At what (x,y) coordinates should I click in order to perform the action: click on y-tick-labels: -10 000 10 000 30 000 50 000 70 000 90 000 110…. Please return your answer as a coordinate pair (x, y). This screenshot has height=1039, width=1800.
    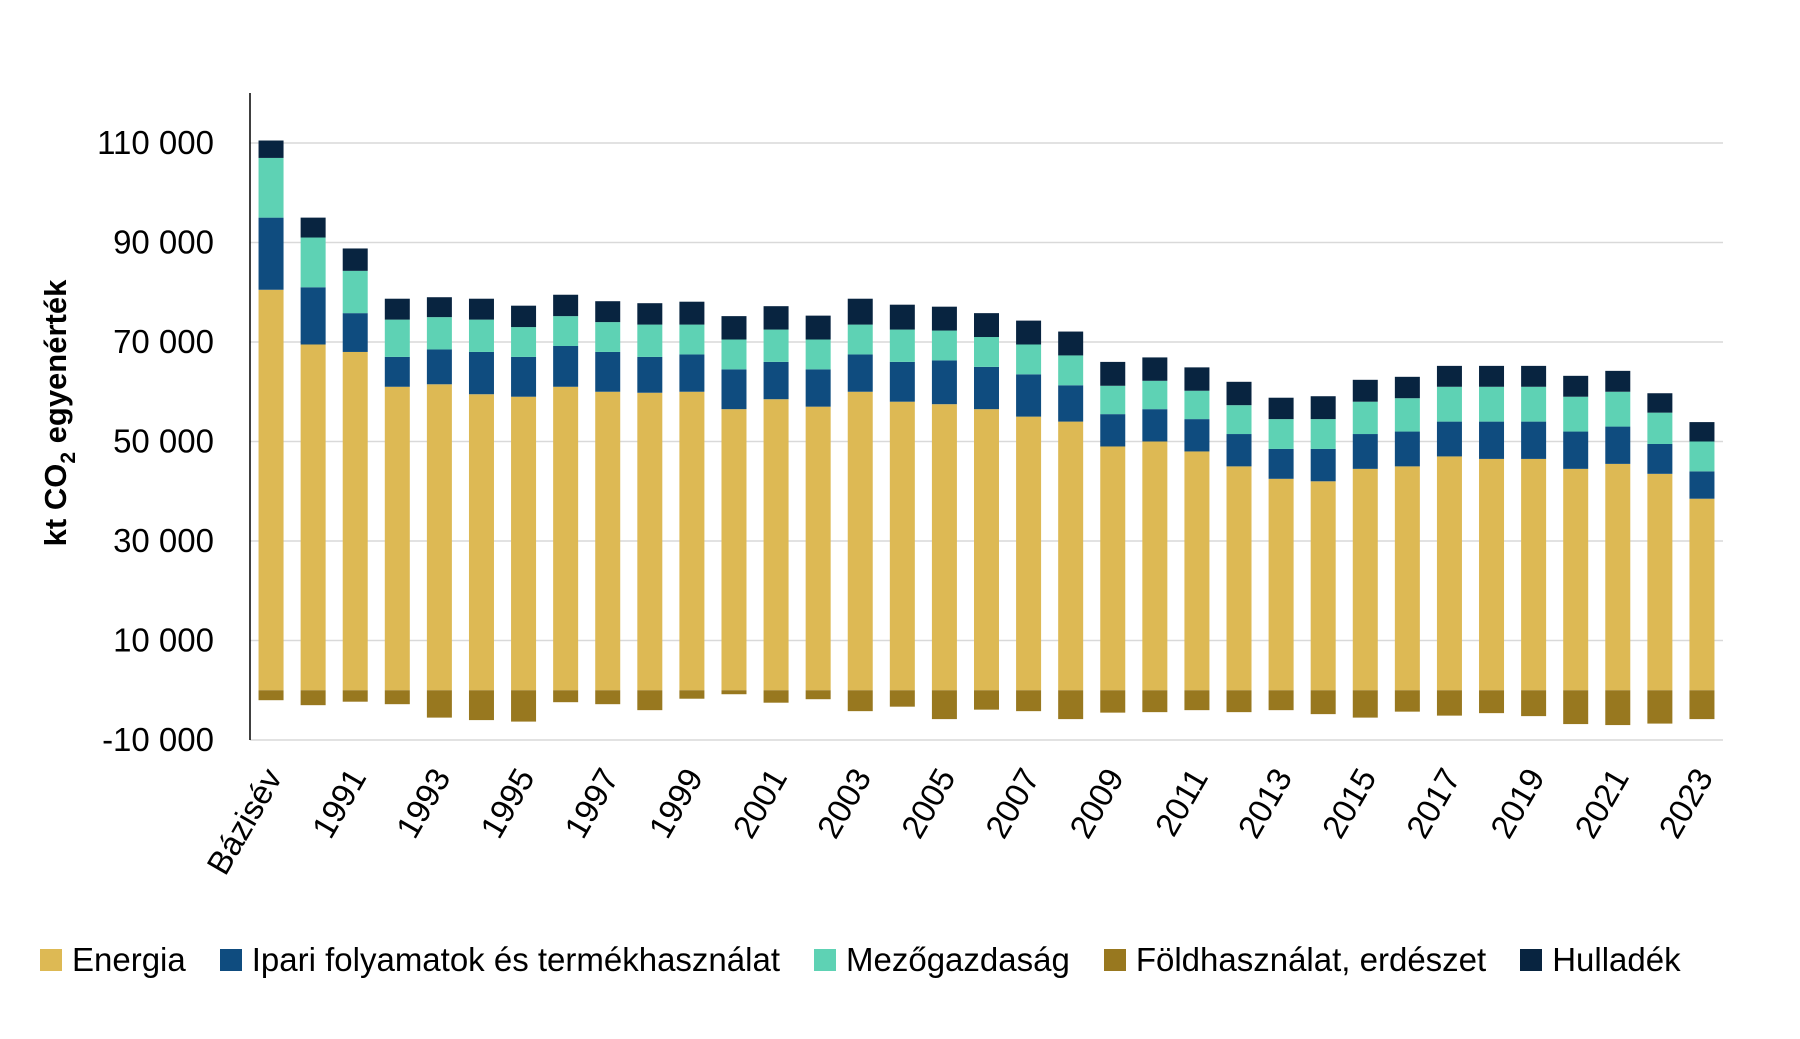
    Looking at the image, I should click on (155, 441).